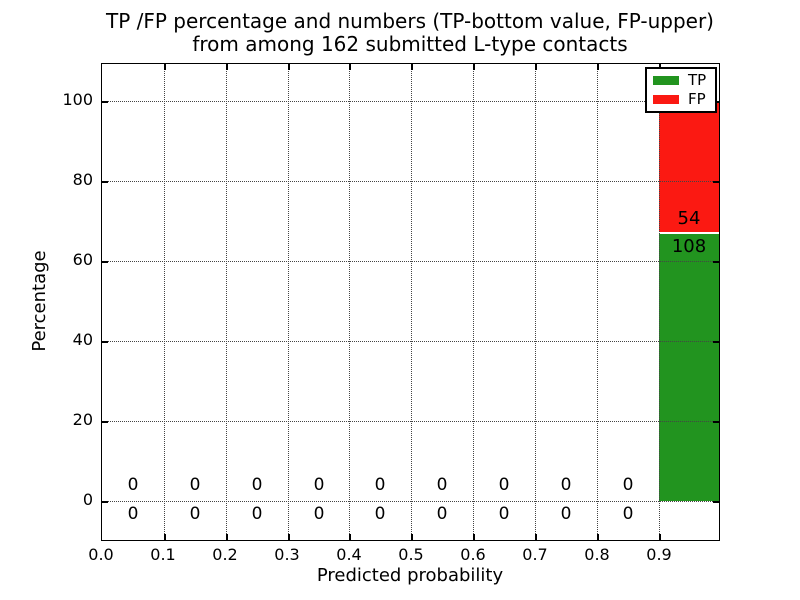 The height and width of the screenshot is (600, 800). What do you see at coordinates (39, 301) in the screenshot?
I see `y-axis-label: Percentage` at bounding box center [39, 301].